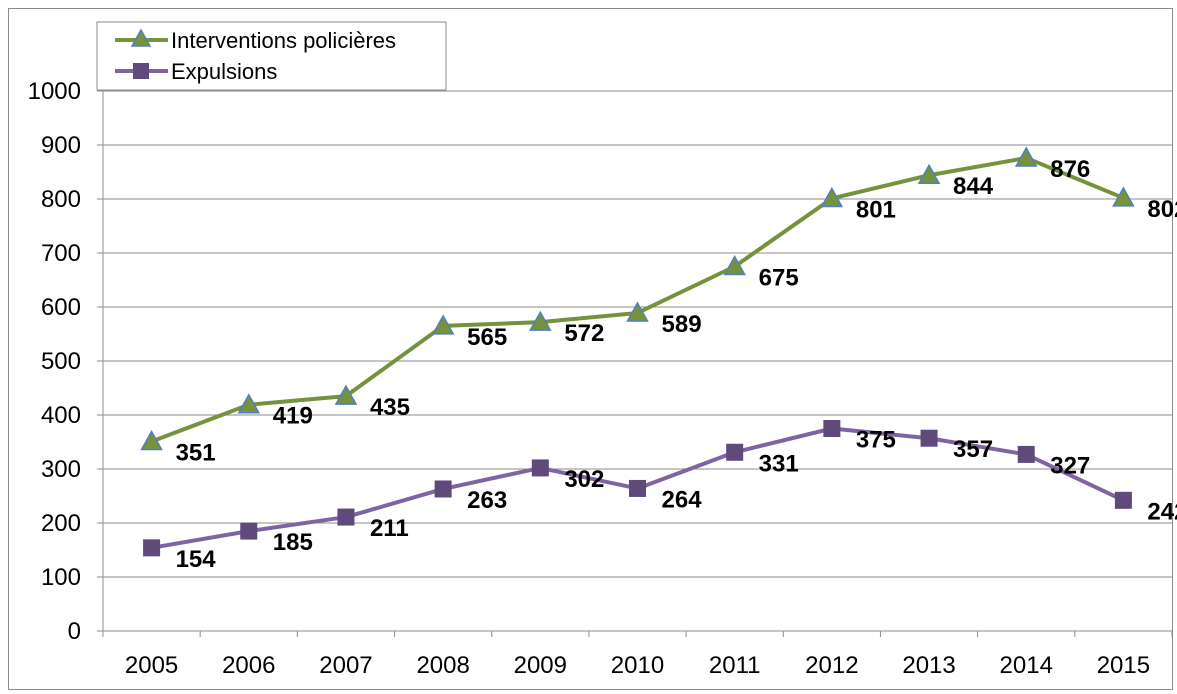 The image size is (1177, 694). What do you see at coordinates (973, 449) in the screenshot?
I see `data-label: 357` at bounding box center [973, 449].